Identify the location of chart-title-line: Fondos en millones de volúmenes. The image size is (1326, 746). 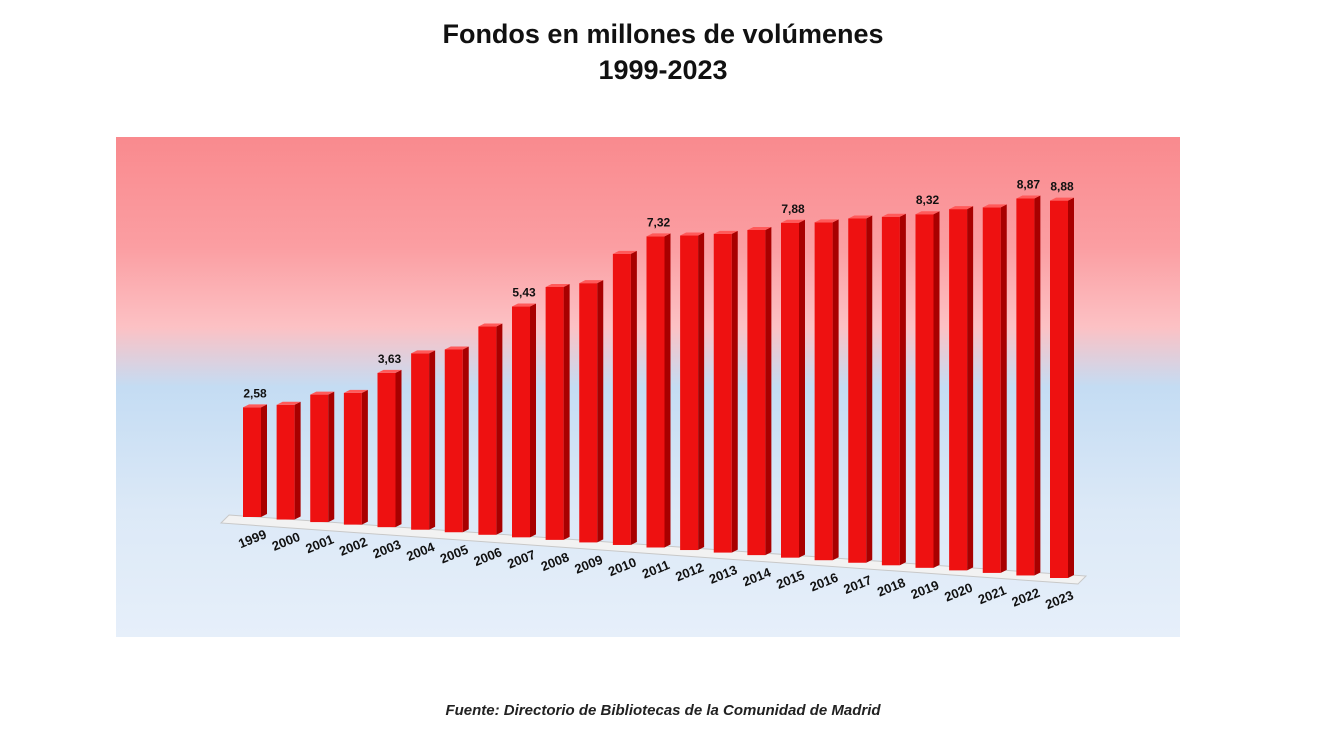
(663, 34).